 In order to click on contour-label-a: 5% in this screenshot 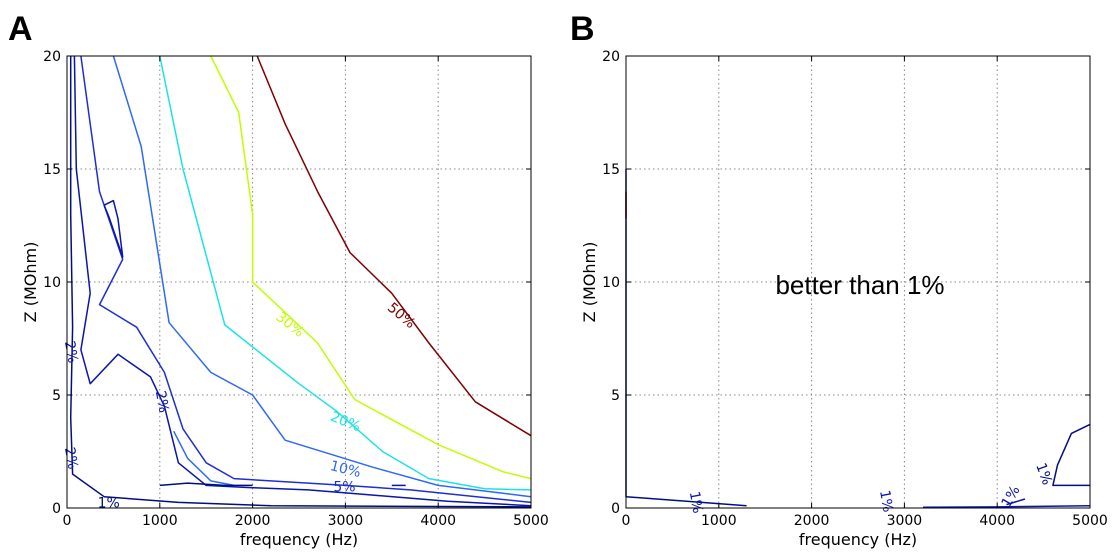, I will do `click(344, 488)`.